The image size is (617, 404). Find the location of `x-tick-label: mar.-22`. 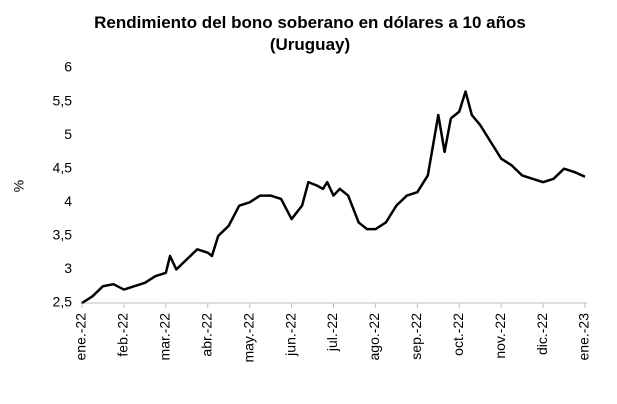

x-tick-label: mar.-22 is located at coordinates (165, 337).